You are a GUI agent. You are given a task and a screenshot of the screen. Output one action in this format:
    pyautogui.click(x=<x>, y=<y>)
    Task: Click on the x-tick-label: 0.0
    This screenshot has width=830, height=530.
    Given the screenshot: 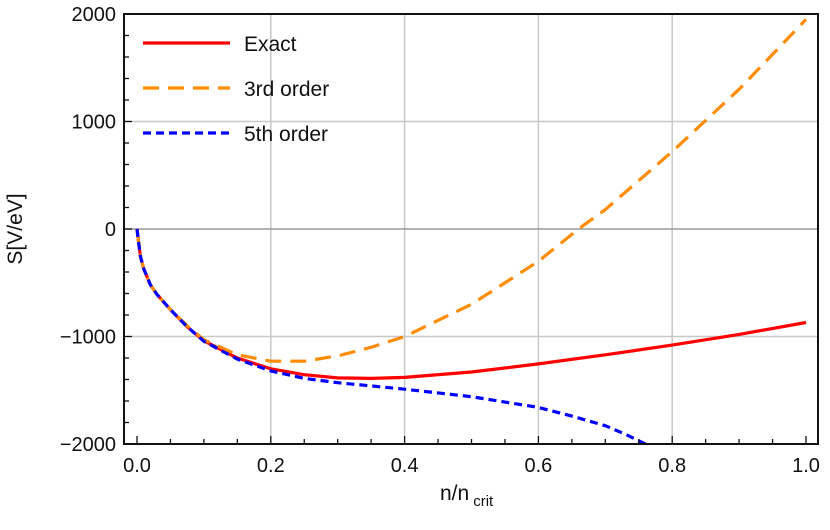 What is the action you would take?
    pyautogui.click(x=137, y=466)
    